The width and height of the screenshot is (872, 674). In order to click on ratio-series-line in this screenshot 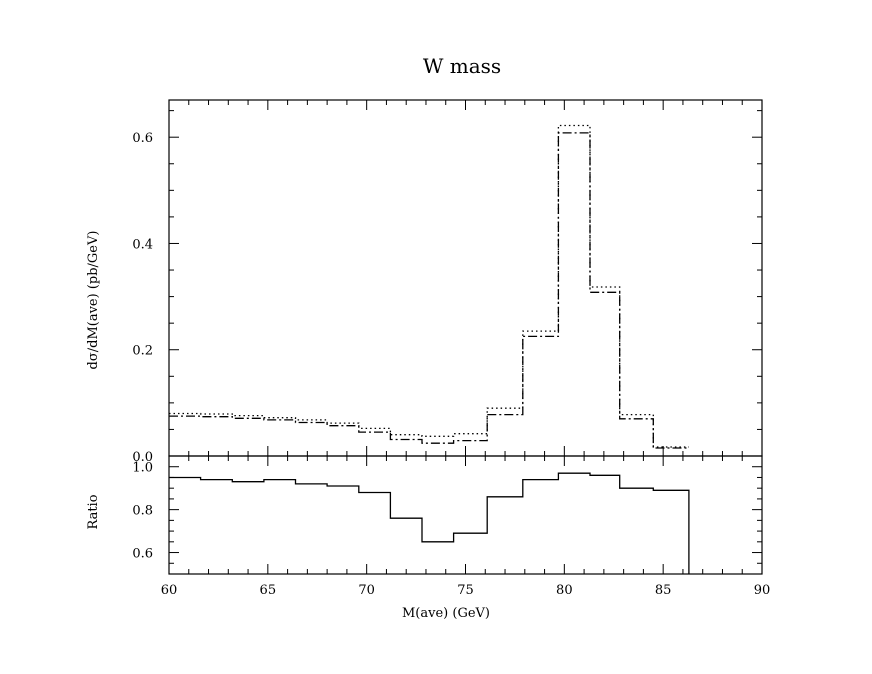, I will do `click(429, 523)`.